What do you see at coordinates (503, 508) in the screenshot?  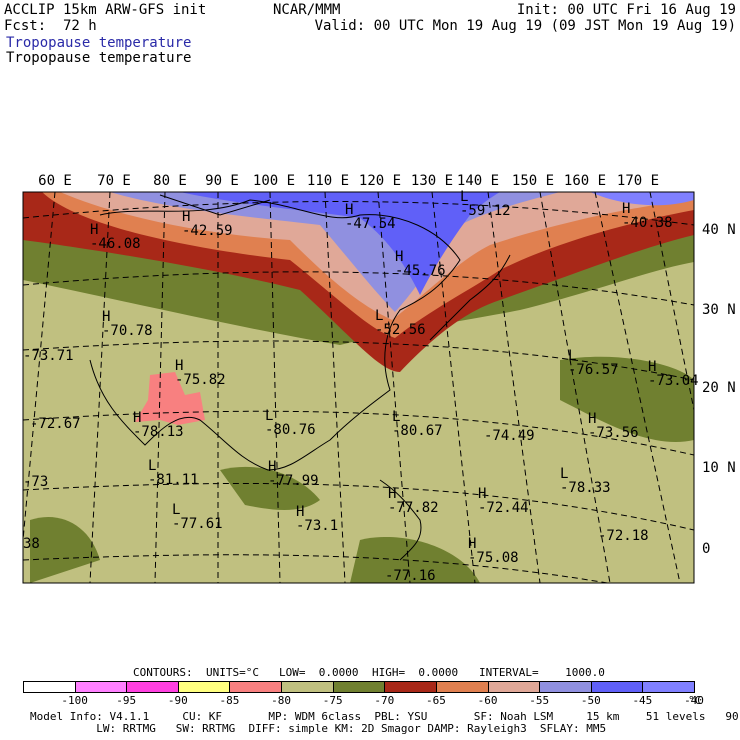 I see `extremum-value: -72.44` at bounding box center [503, 508].